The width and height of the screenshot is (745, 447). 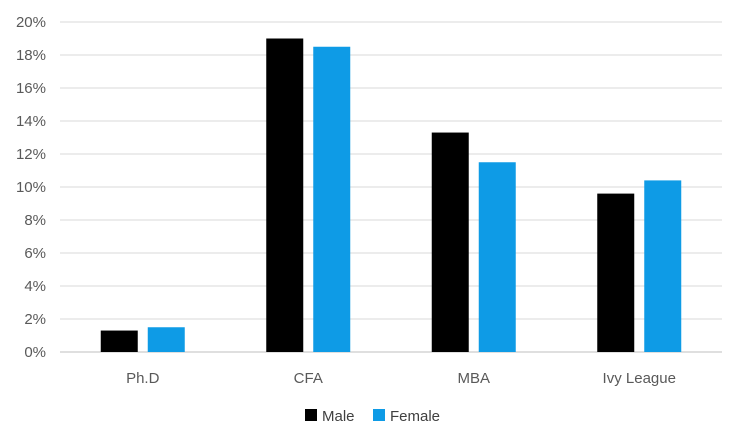 What do you see at coordinates (35, 220) in the screenshot?
I see `y-tick-label: 8%` at bounding box center [35, 220].